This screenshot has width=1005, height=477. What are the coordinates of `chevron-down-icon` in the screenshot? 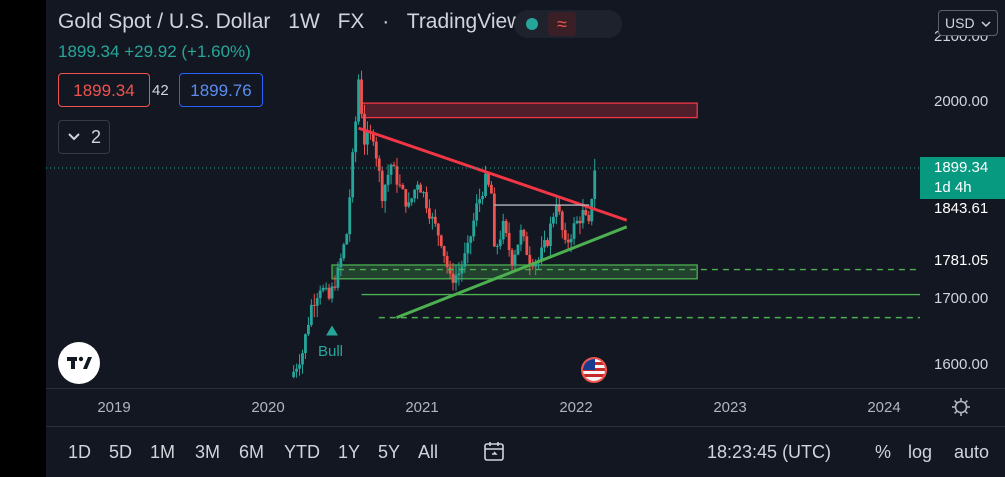 It's located at (74, 142).